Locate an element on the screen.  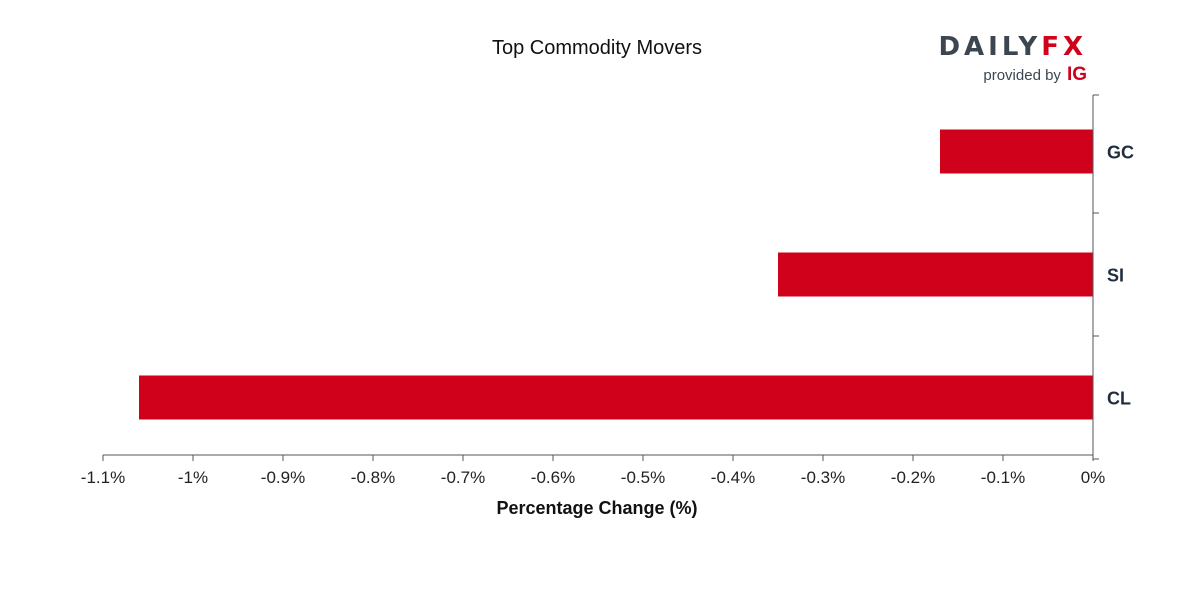
brand-ig: IG is located at coordinates (1077, 74).